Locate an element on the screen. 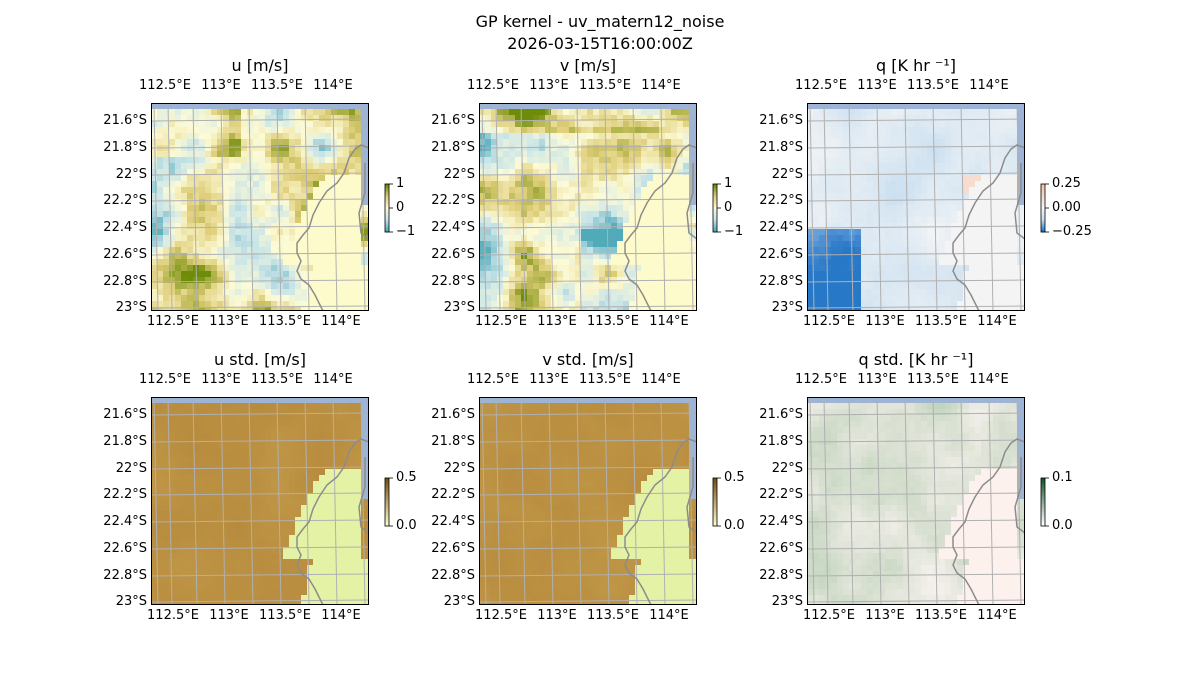 This screenshot has height=700, width=1200. map-panel-q is located at coordinates (916, 207).